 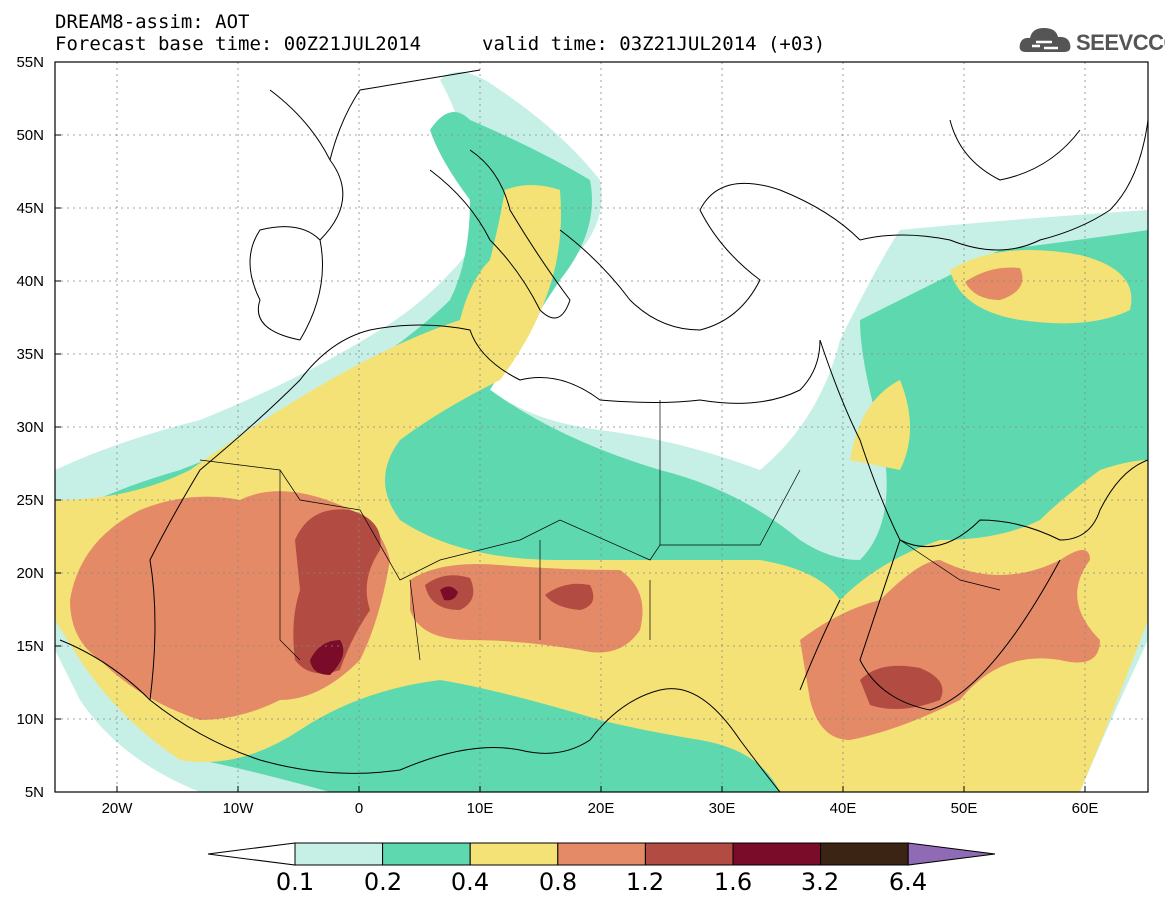 What do you see at coordinates (30, 719) in the screenshot?
I see `lat-tick-label: 10N` at bounding box center [30, 719].